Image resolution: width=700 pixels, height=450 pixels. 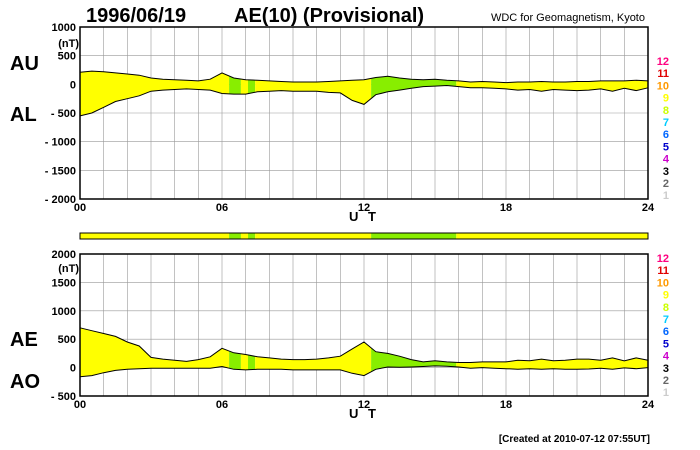 What do you see at coordinates (63, 326) in the screenshot?
I see `ae-ao-y-ticks: 2000 1500 1000 500 0 - 500` at bounding box center [63, 326].